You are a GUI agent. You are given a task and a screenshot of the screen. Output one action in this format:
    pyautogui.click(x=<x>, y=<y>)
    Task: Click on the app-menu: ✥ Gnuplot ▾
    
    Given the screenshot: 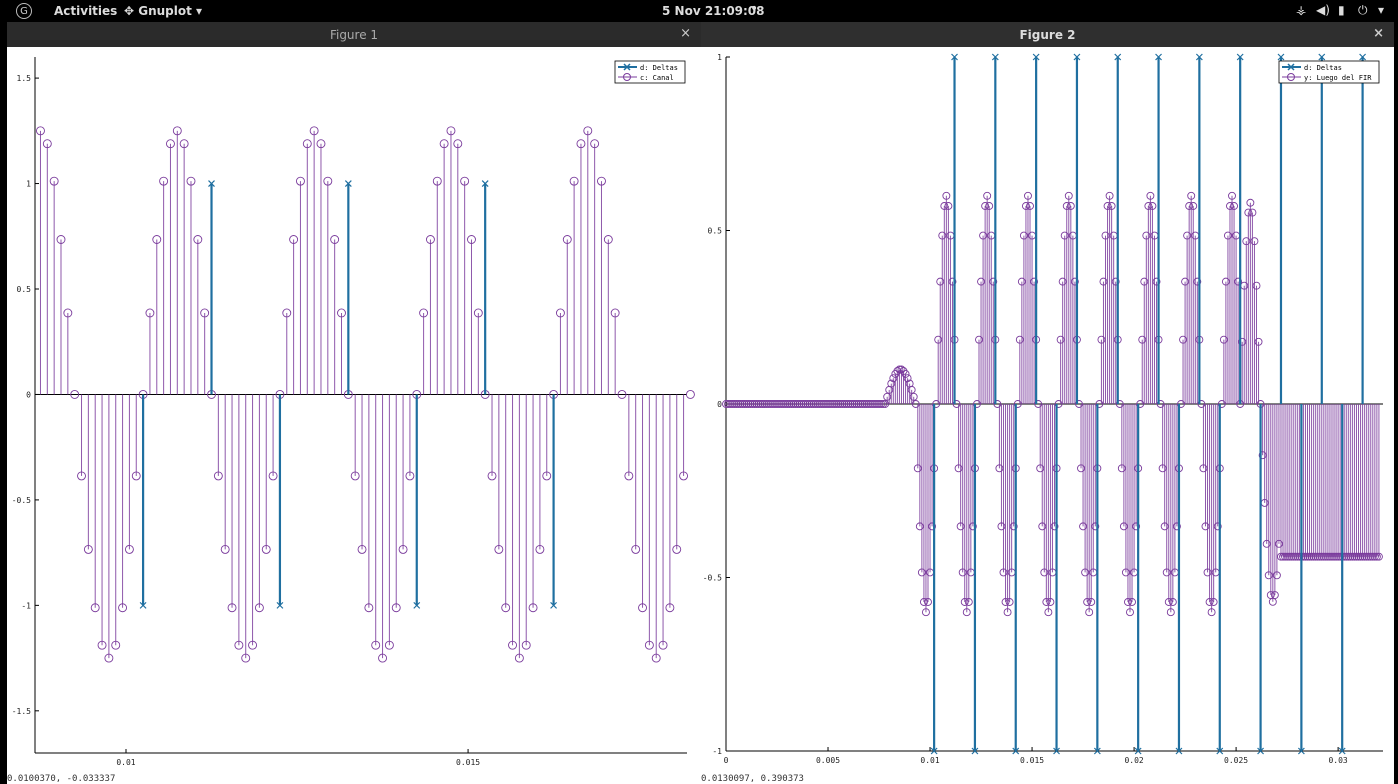 What is the action you would take?
    pyautogui.click(x=163, y=11)
    